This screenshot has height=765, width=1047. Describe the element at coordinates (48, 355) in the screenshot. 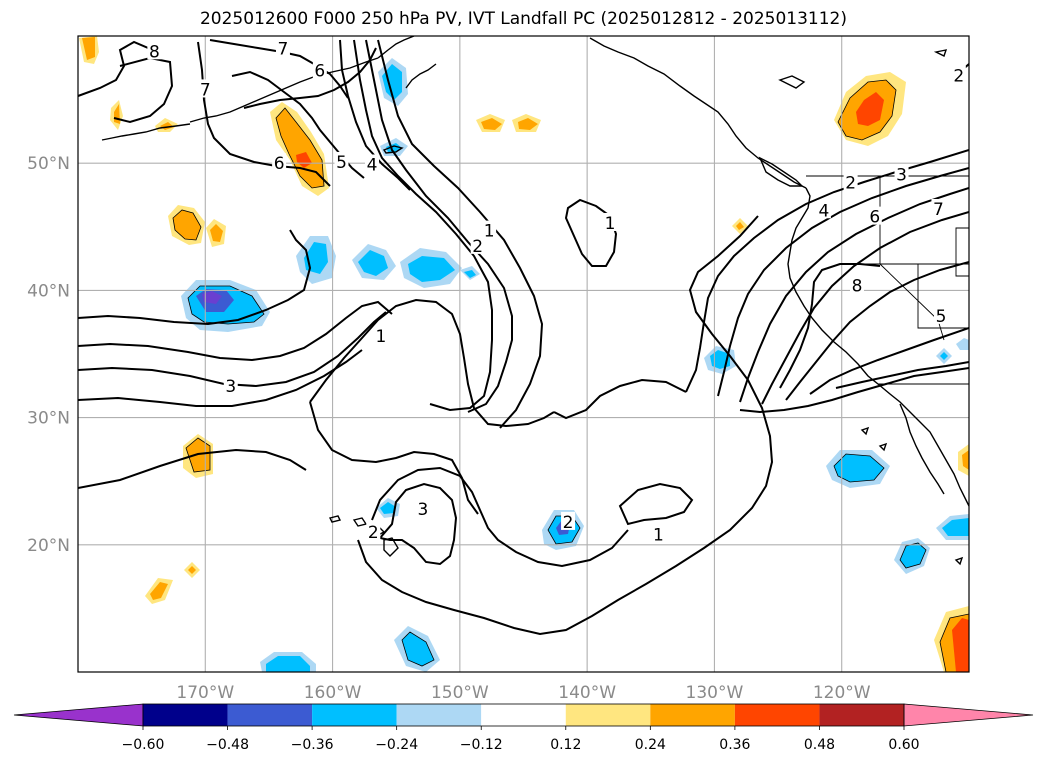

I see `latitude-labels: 20°N 30°N 40°N 50°N` at that location.